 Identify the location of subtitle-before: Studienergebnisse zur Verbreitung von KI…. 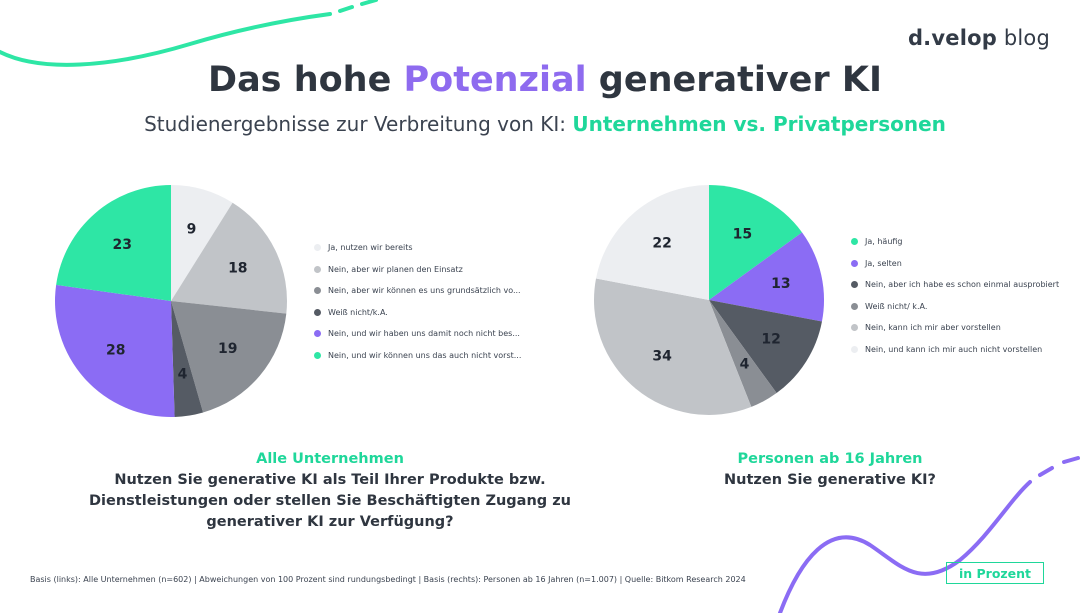
(358, 124).